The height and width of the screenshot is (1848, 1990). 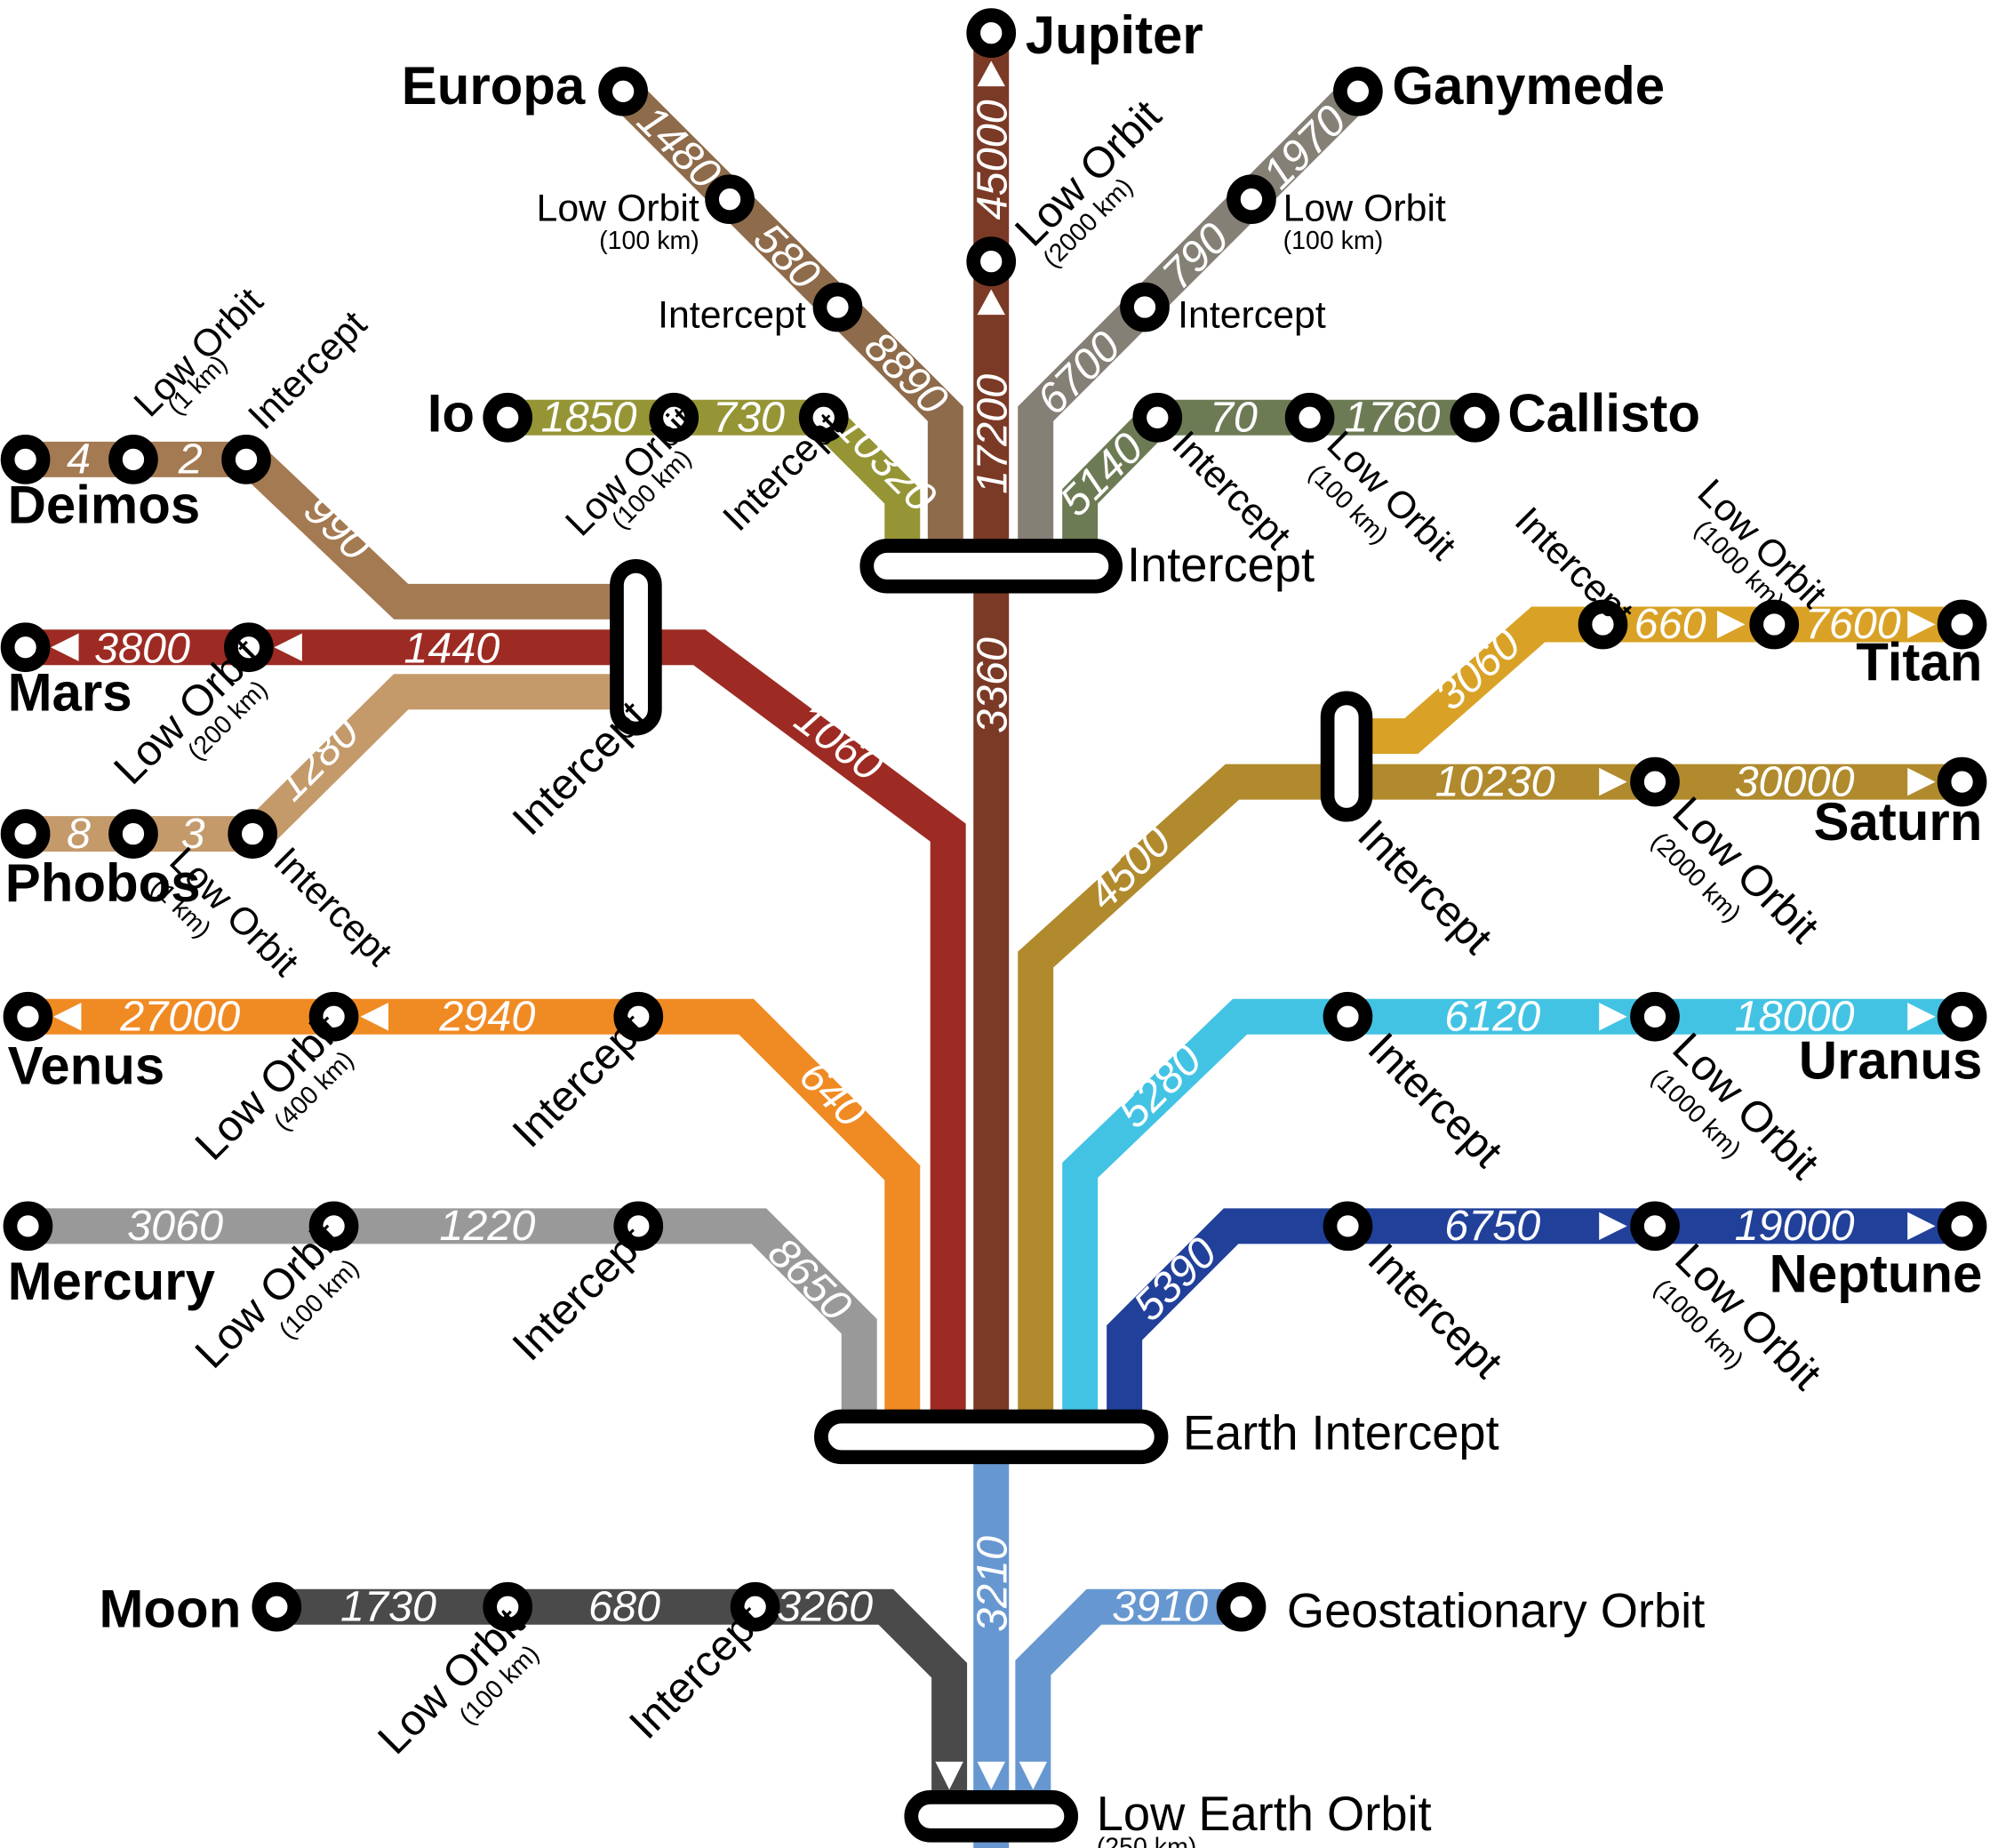 What do you see at coordinates (1358, 91) in the screenshot?
I see `station-ganymede` at bounding box center [1358, 91].